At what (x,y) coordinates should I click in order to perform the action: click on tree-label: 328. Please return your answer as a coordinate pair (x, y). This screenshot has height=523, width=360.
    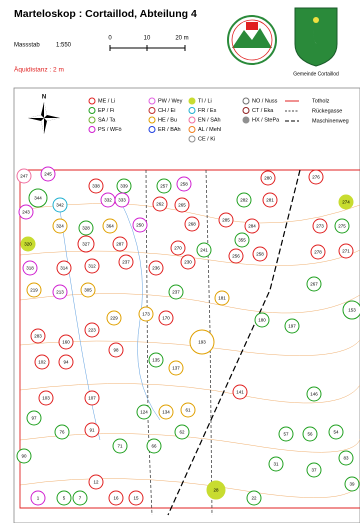
    Looking at the image, I should click on (86, 227).